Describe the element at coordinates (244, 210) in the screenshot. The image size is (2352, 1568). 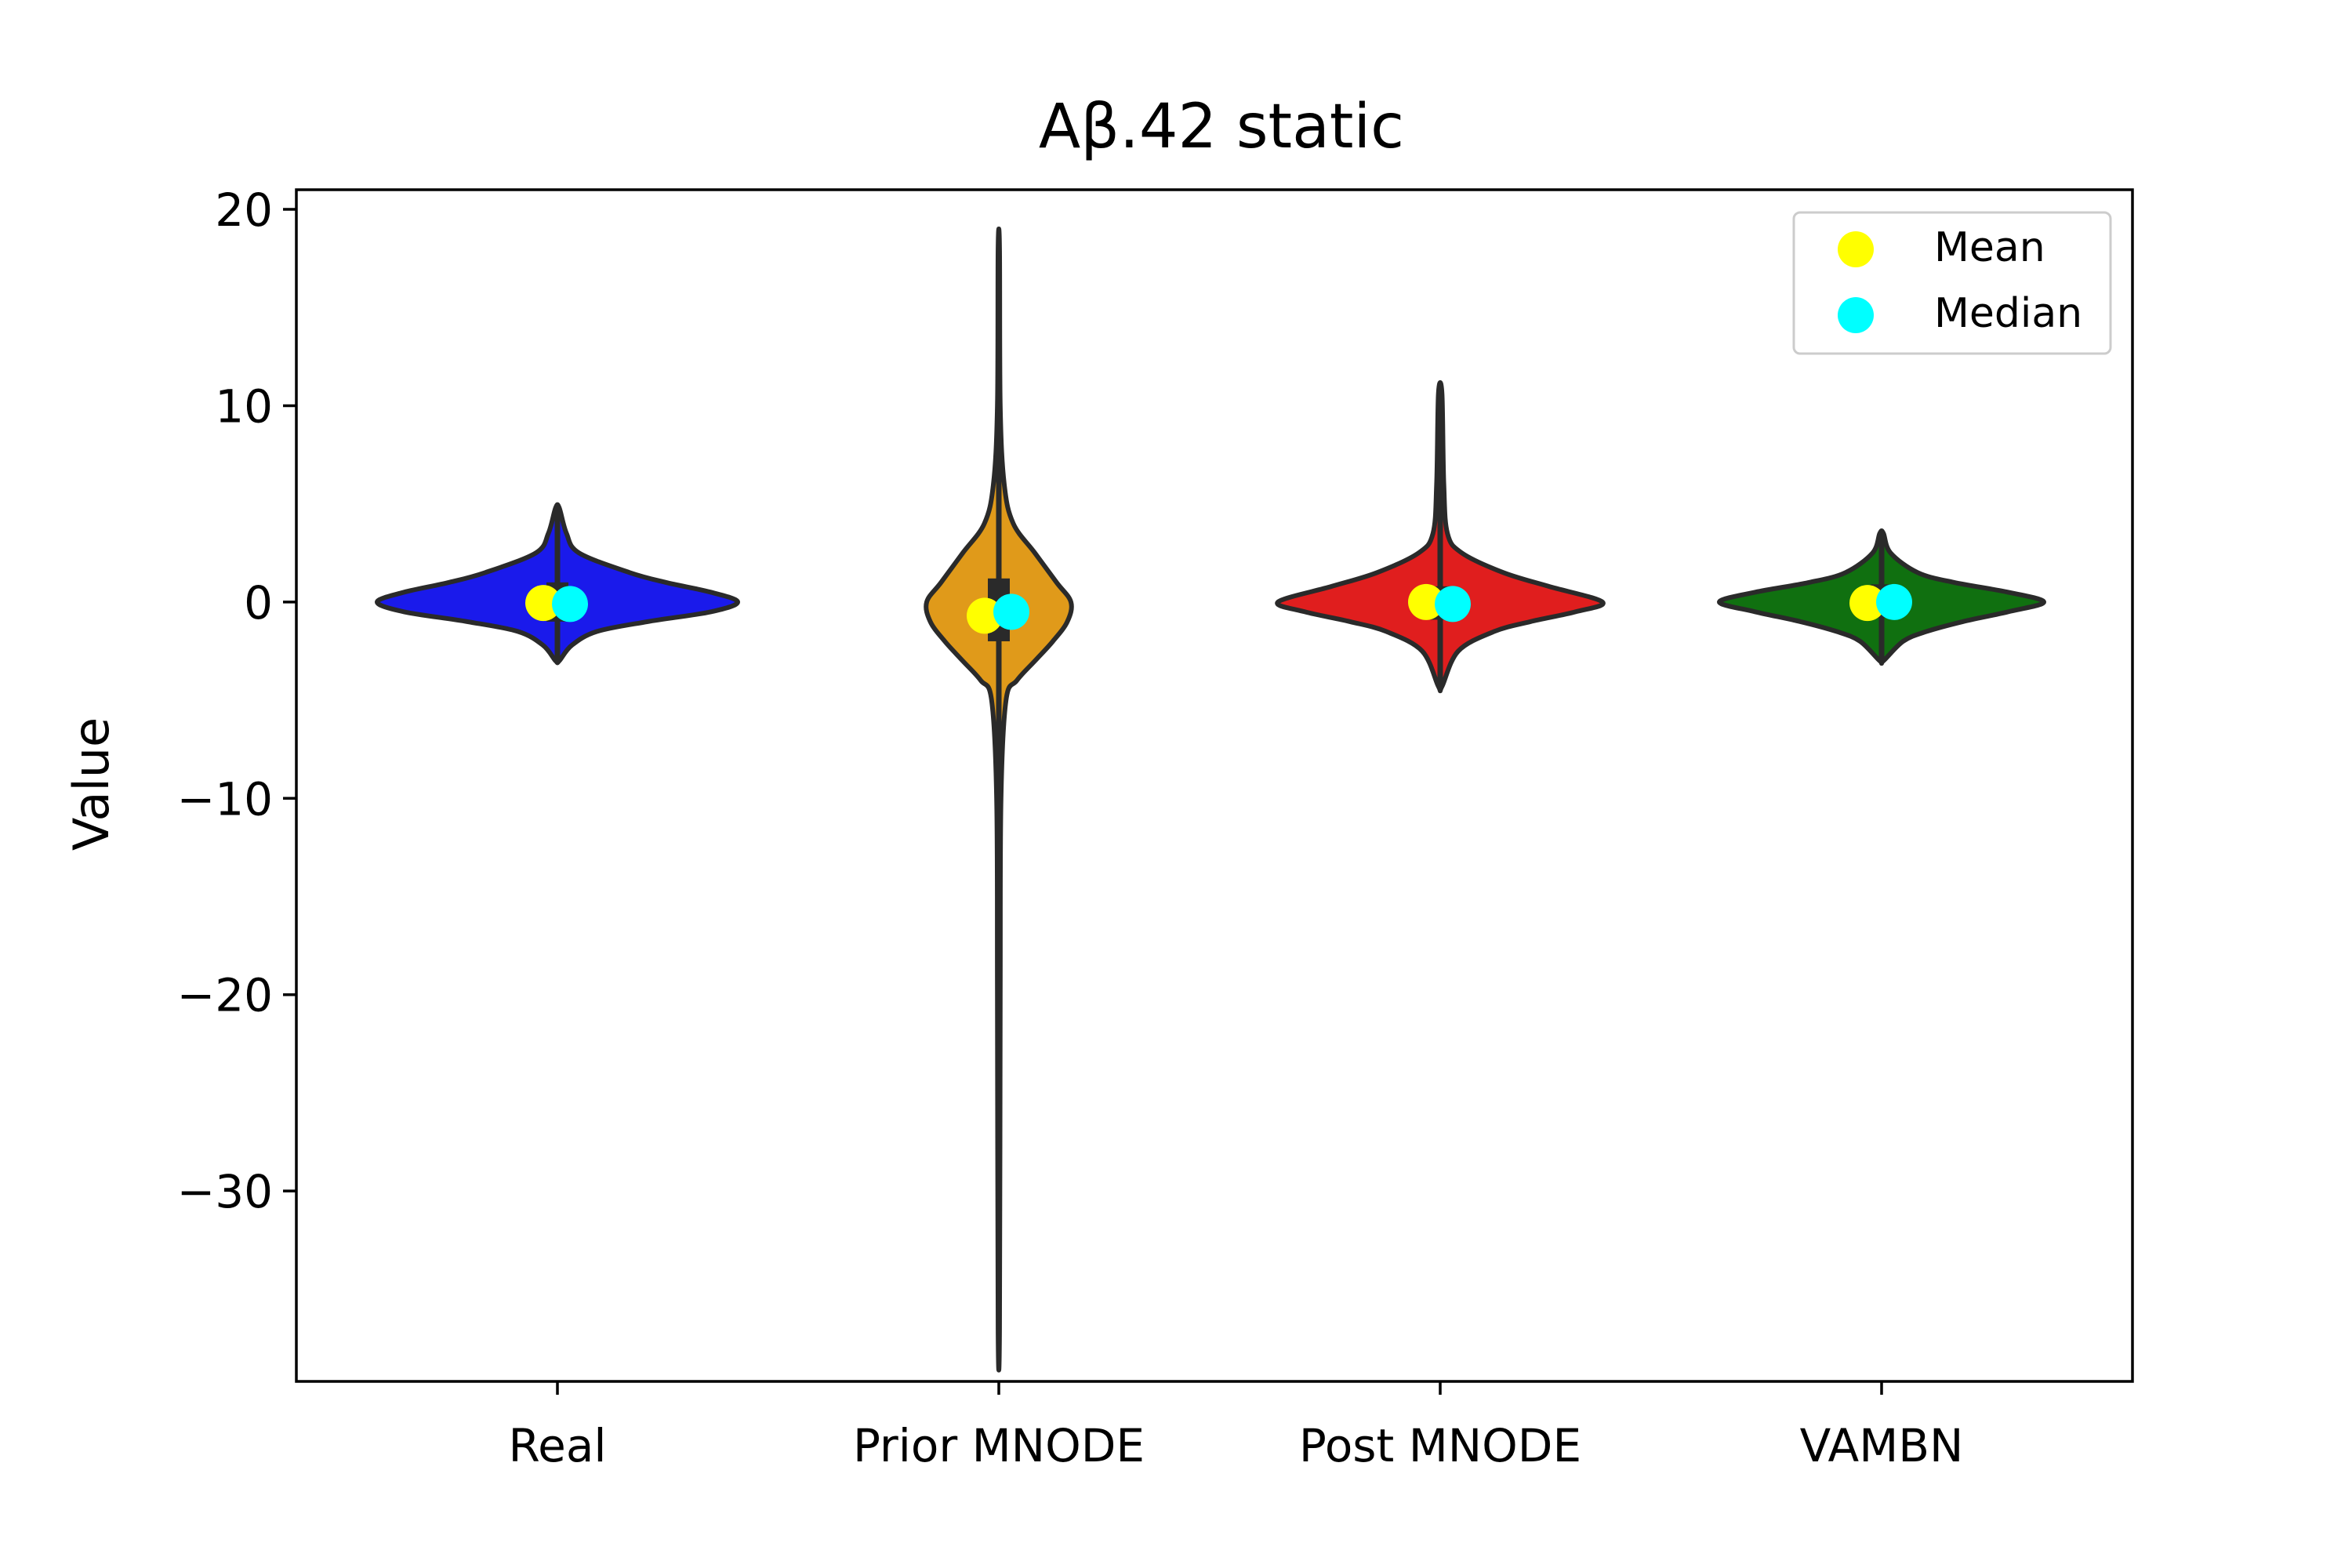
I see `y-tick-label: 20` at that location.